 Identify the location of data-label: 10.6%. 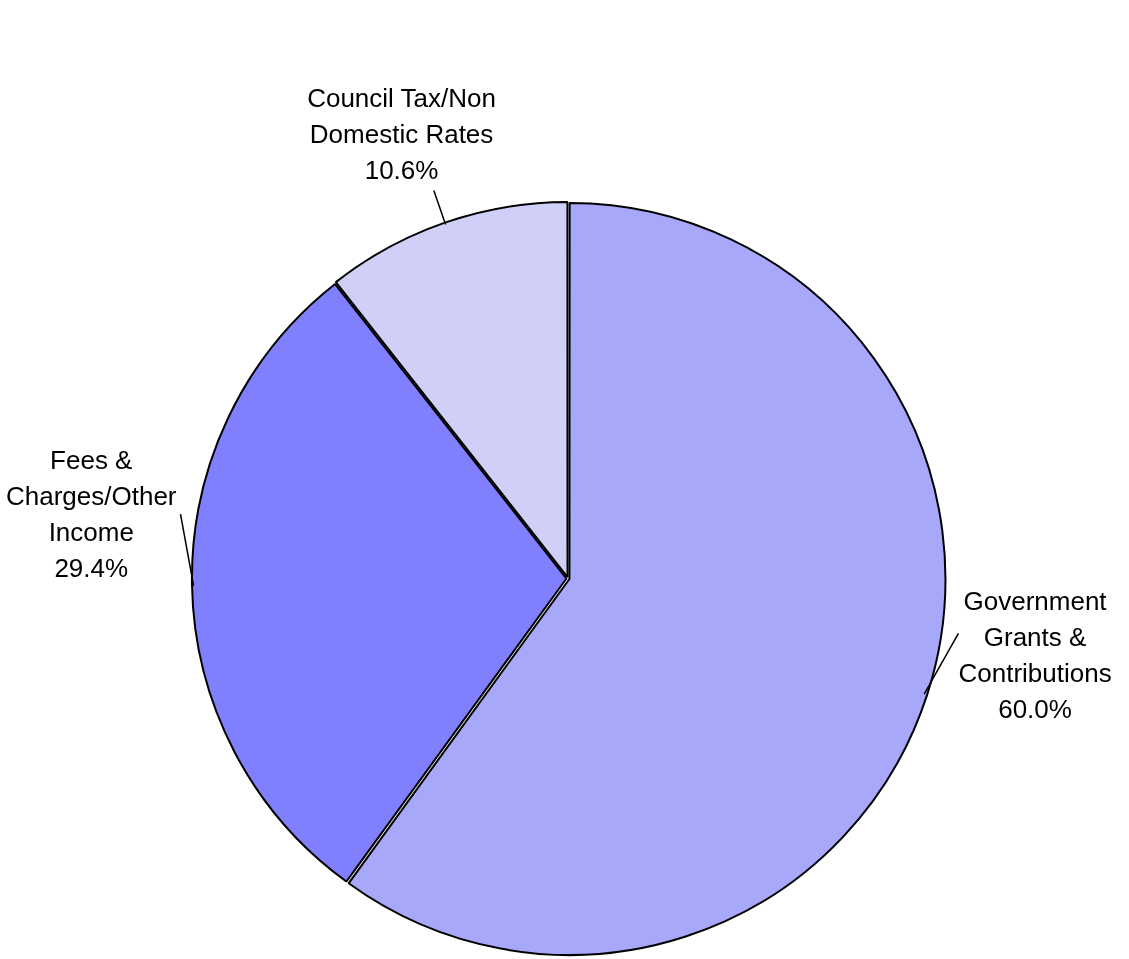
(401, 169).